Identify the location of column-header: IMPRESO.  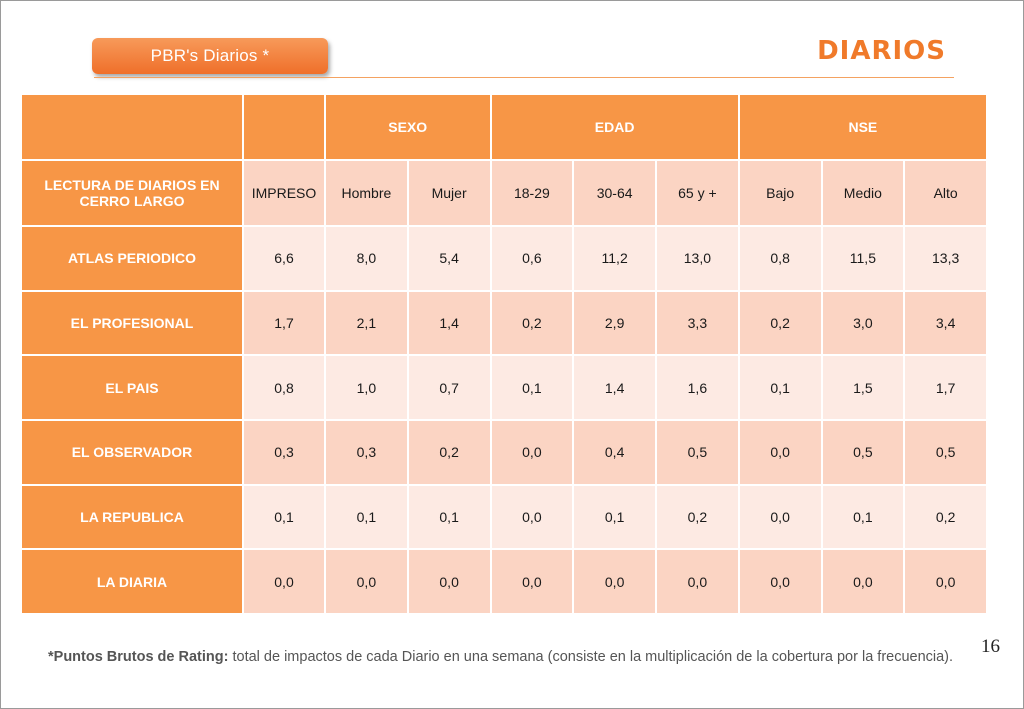
(284, 193).